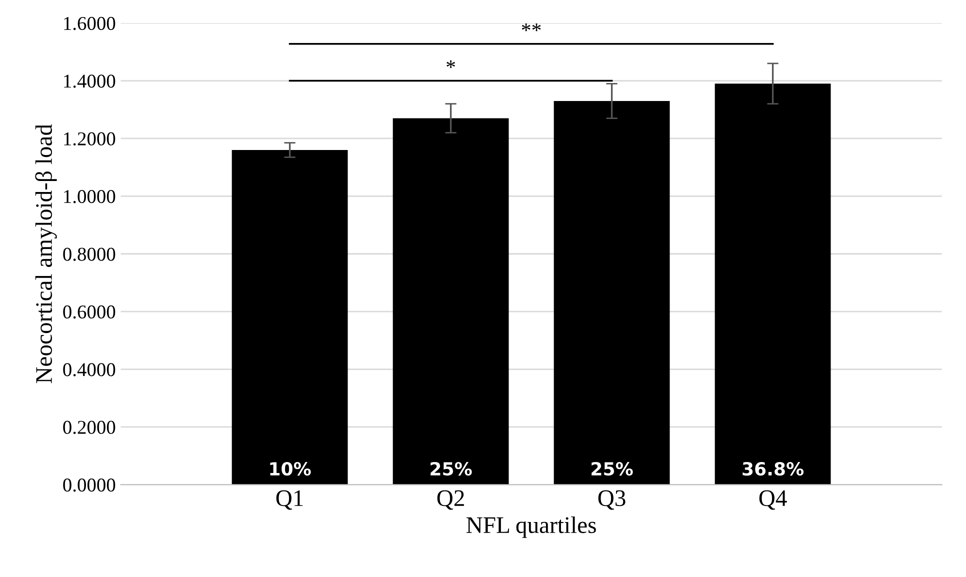  I want to click on y-tick-label: 1.6000, so click(90, 23).